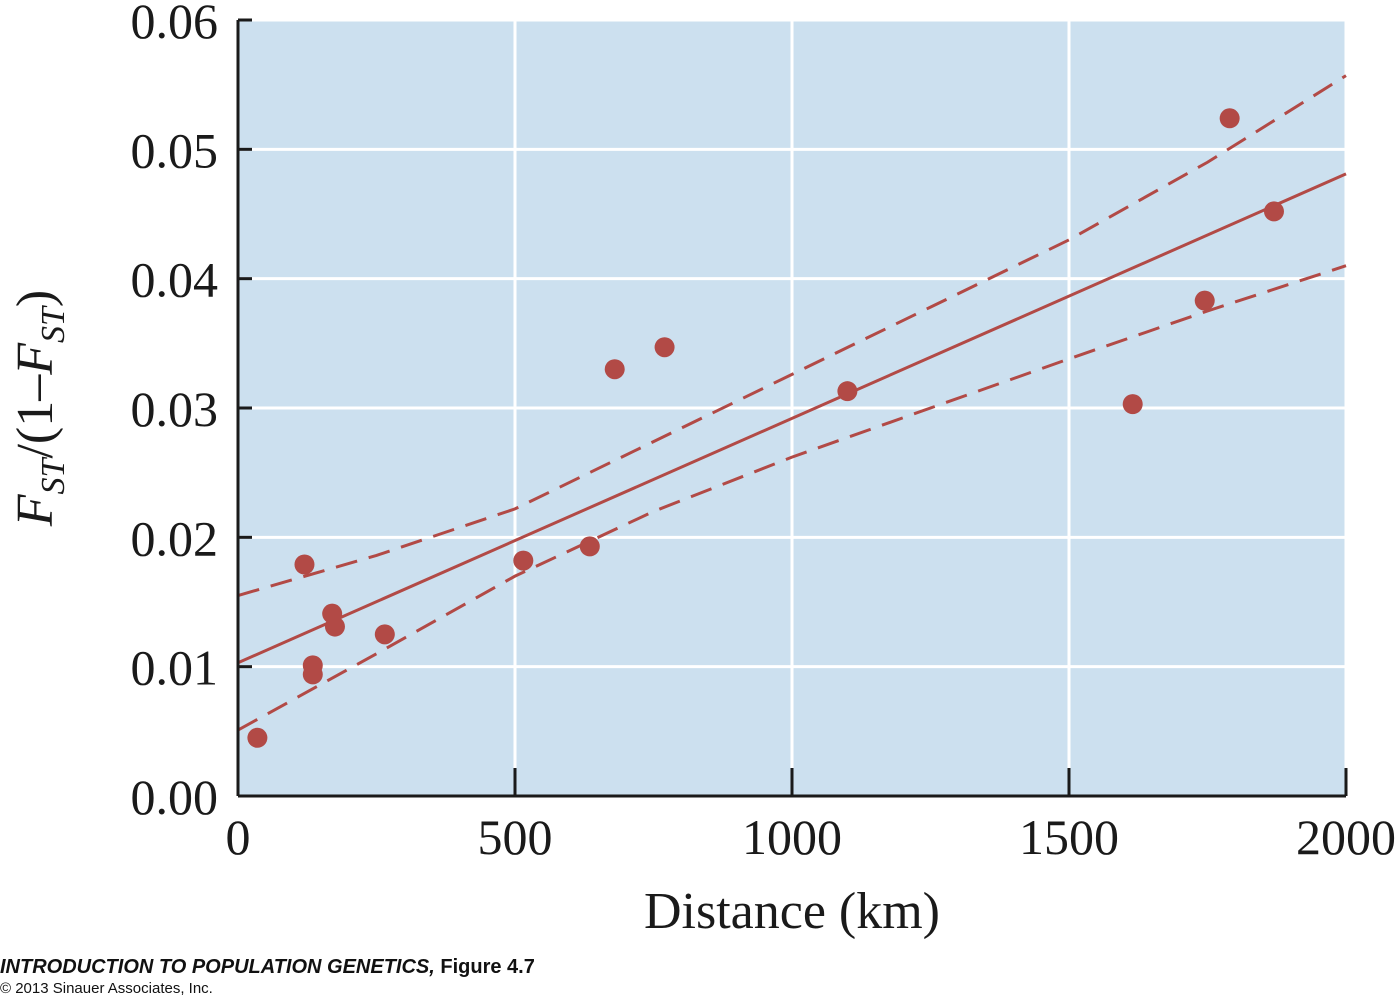 This screenshot has width=1400, height=998. What do you see at coordinates (792, 911) in the screenshot?
I see `x-axis-title: Distance (km)` at bounding box center [792, 911].